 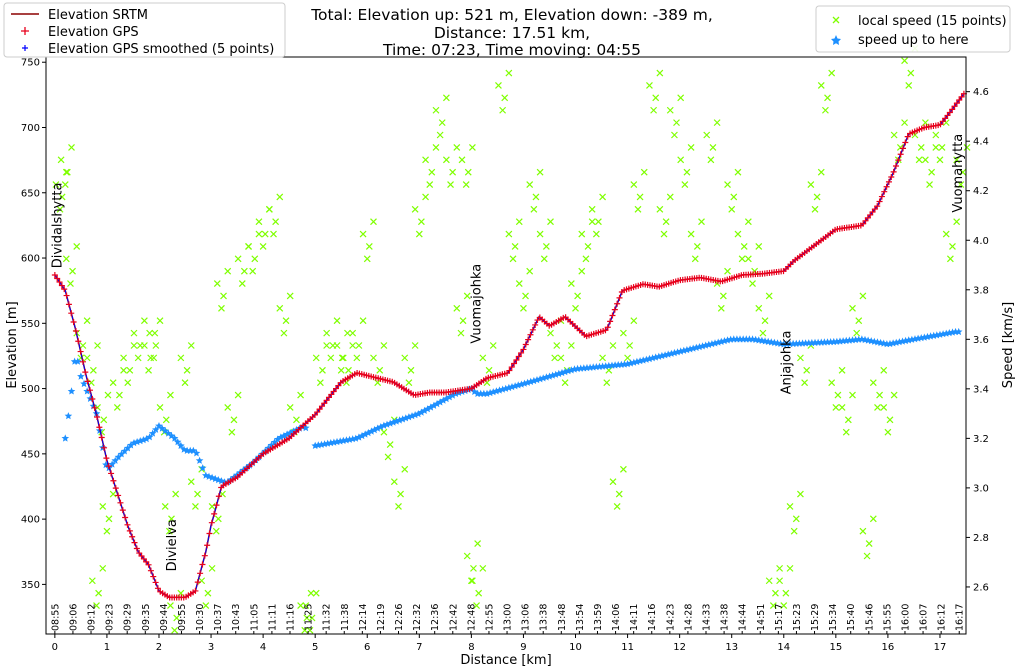 What do you see at coordinates (471, 617) in the screenshot?
I see `time-tick-label: 12:48` at bounding box center [471, 617].